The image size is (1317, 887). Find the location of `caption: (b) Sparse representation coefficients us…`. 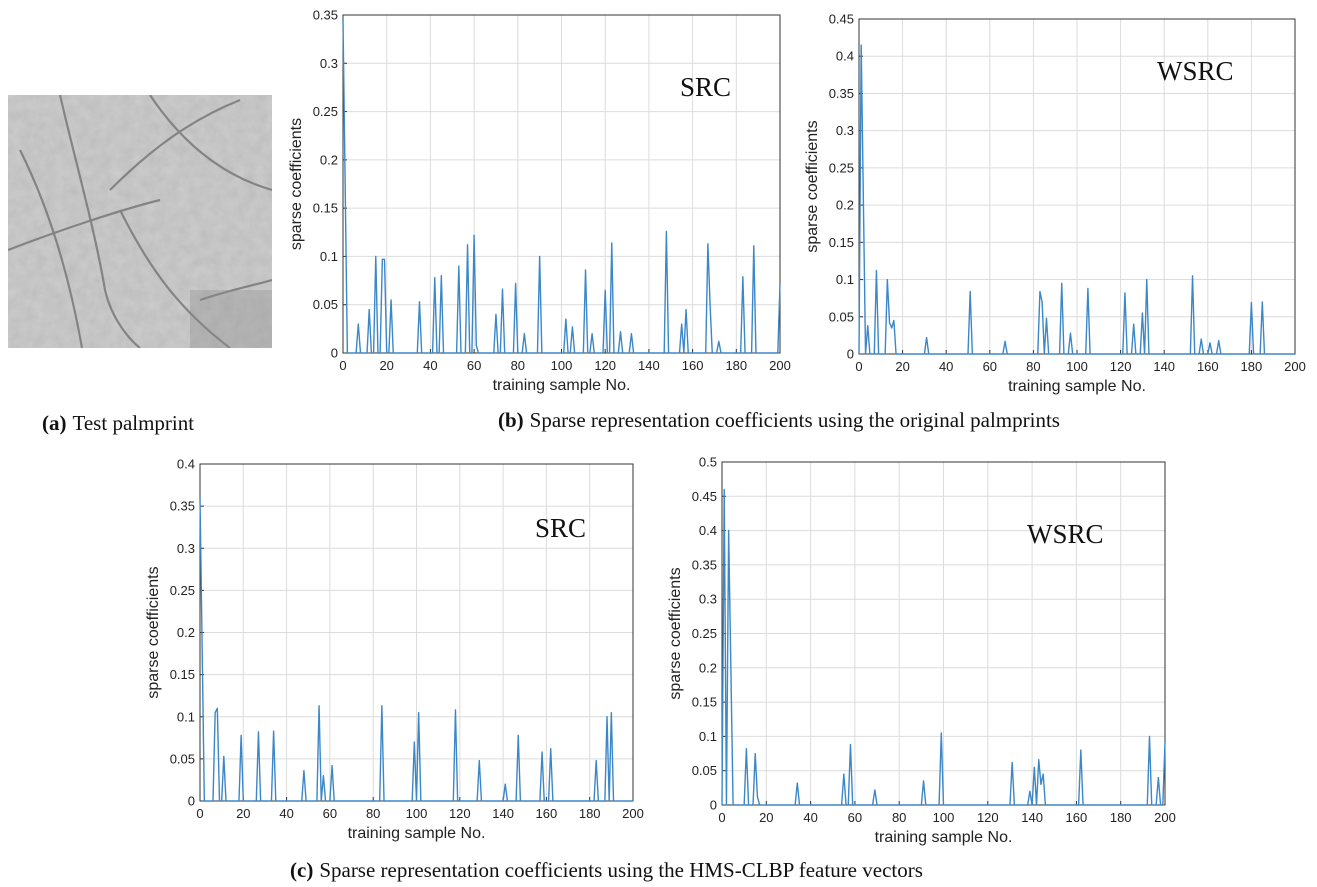

caption: (b) Sparse representation coefficients us… is located at coordinates (779, 420).